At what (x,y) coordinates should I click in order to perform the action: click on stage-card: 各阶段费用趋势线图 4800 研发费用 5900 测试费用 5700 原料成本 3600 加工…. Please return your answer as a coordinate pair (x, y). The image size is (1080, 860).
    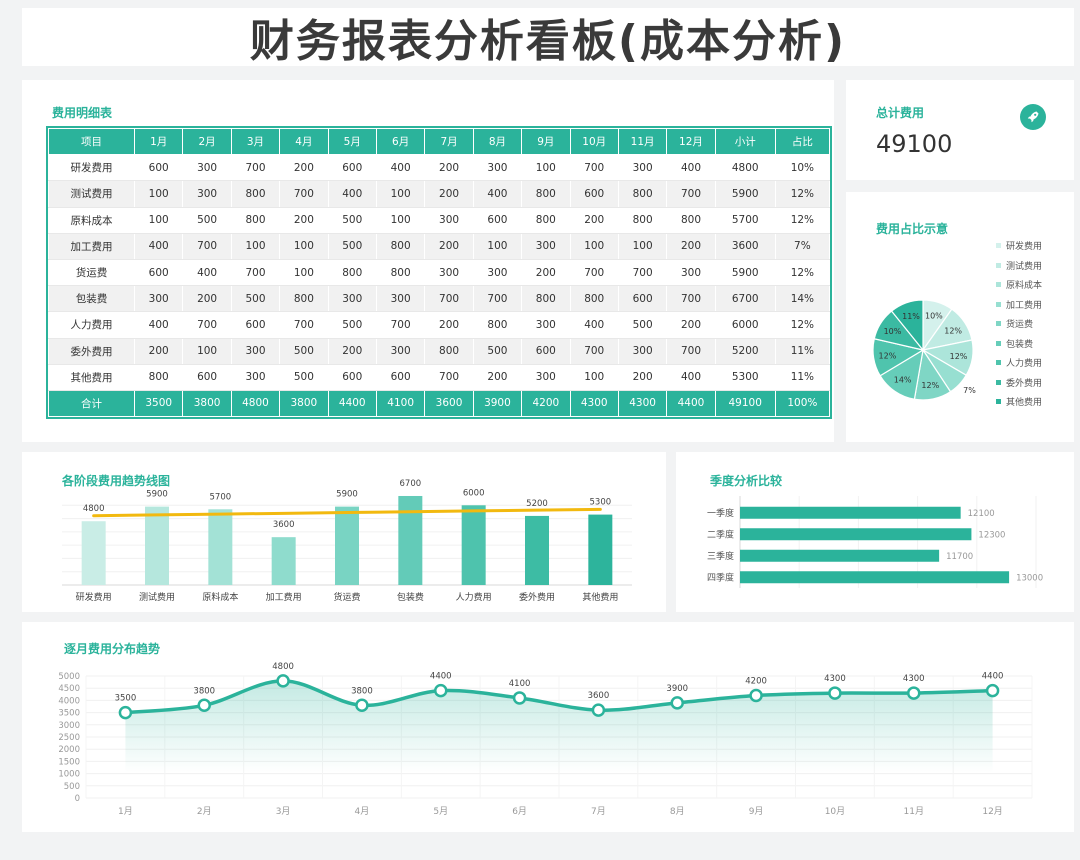
    Looking at the image, I should click on (344, 532).